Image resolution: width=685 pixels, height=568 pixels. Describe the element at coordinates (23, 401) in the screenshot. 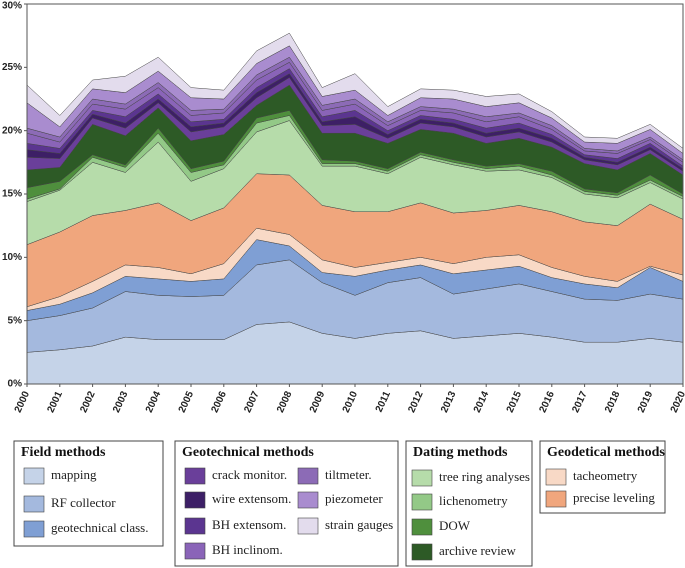

I see `x-tick-label: 2000` at that location.